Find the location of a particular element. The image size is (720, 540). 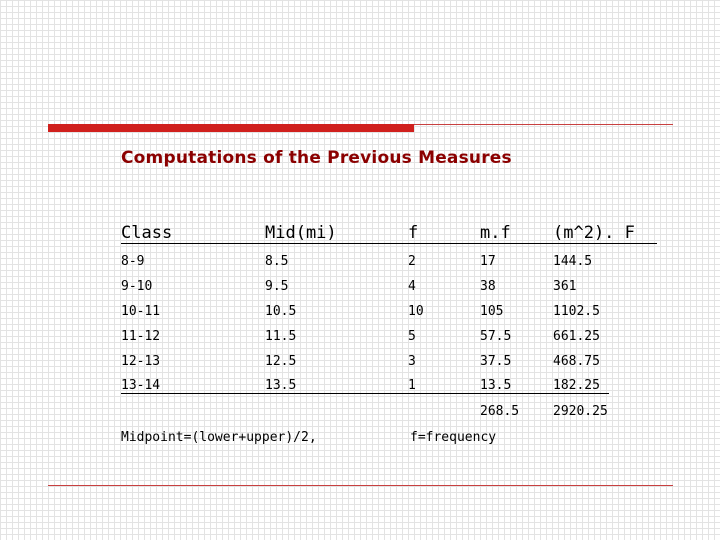

cell-f: 3 is located at coordinates (412, 361).